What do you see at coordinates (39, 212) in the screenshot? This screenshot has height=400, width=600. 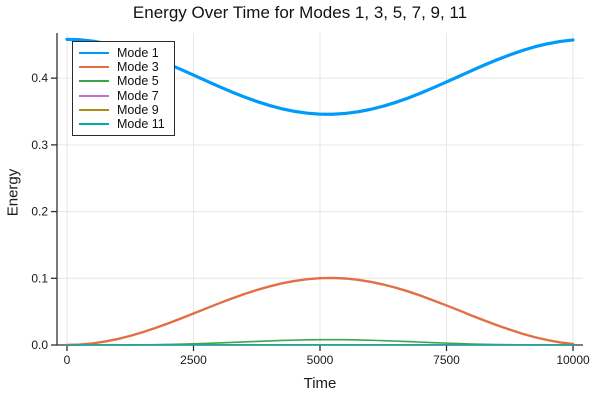 I see `y-tick-label: 0.2` at bounding box center [39, 212].